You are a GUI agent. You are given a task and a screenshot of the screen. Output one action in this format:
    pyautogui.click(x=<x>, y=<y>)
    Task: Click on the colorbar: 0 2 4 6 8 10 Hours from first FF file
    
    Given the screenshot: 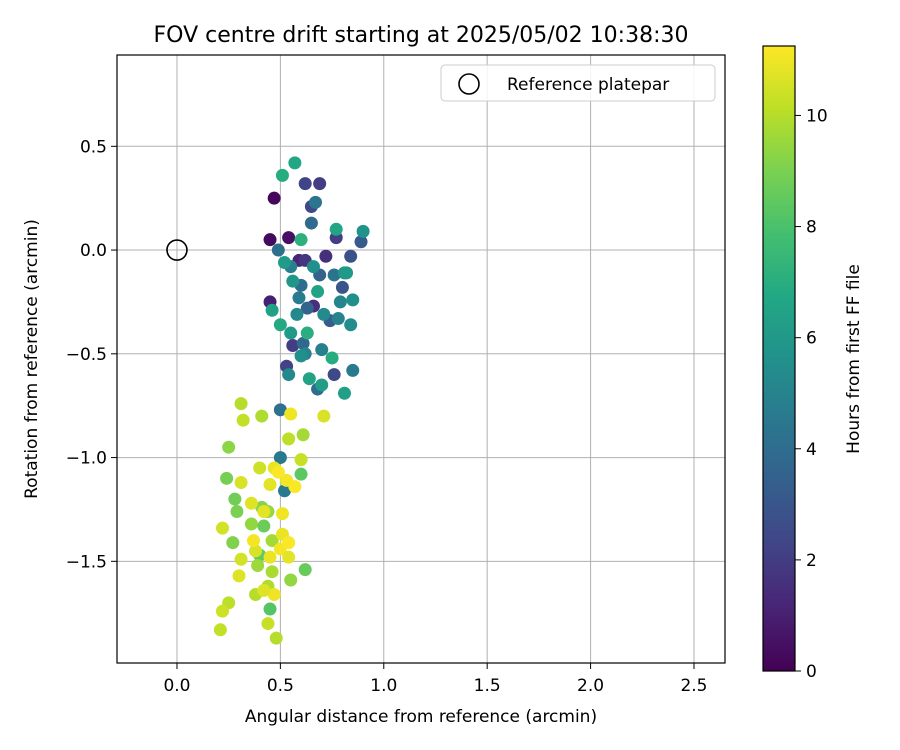 What is the action you would take?
    pyautogui.click(x=813, y=363)
    